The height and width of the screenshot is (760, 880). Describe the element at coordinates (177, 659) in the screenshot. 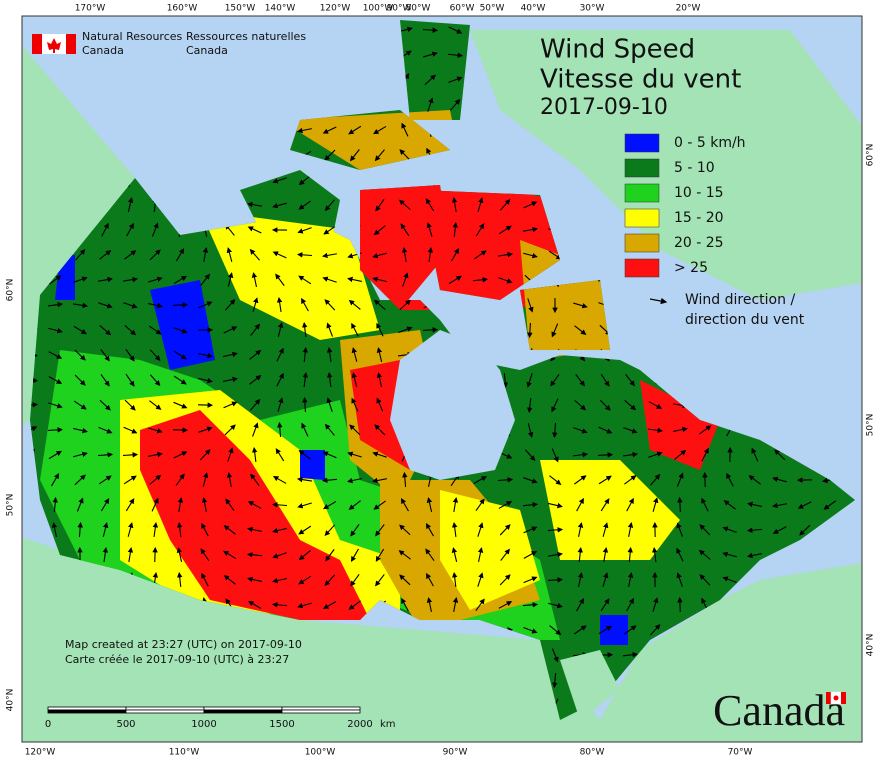

I see `note: Carte créée le 2017-09-10 (UTC) à 23:27` at that location.